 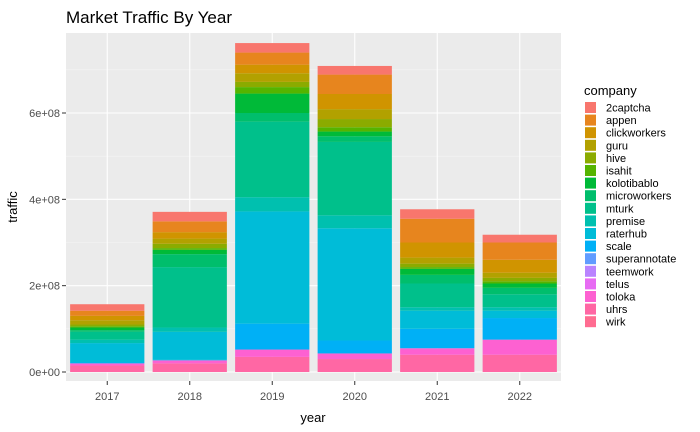 I want to click on bar-segment-mturk-2018, so click(x=189, y=297).